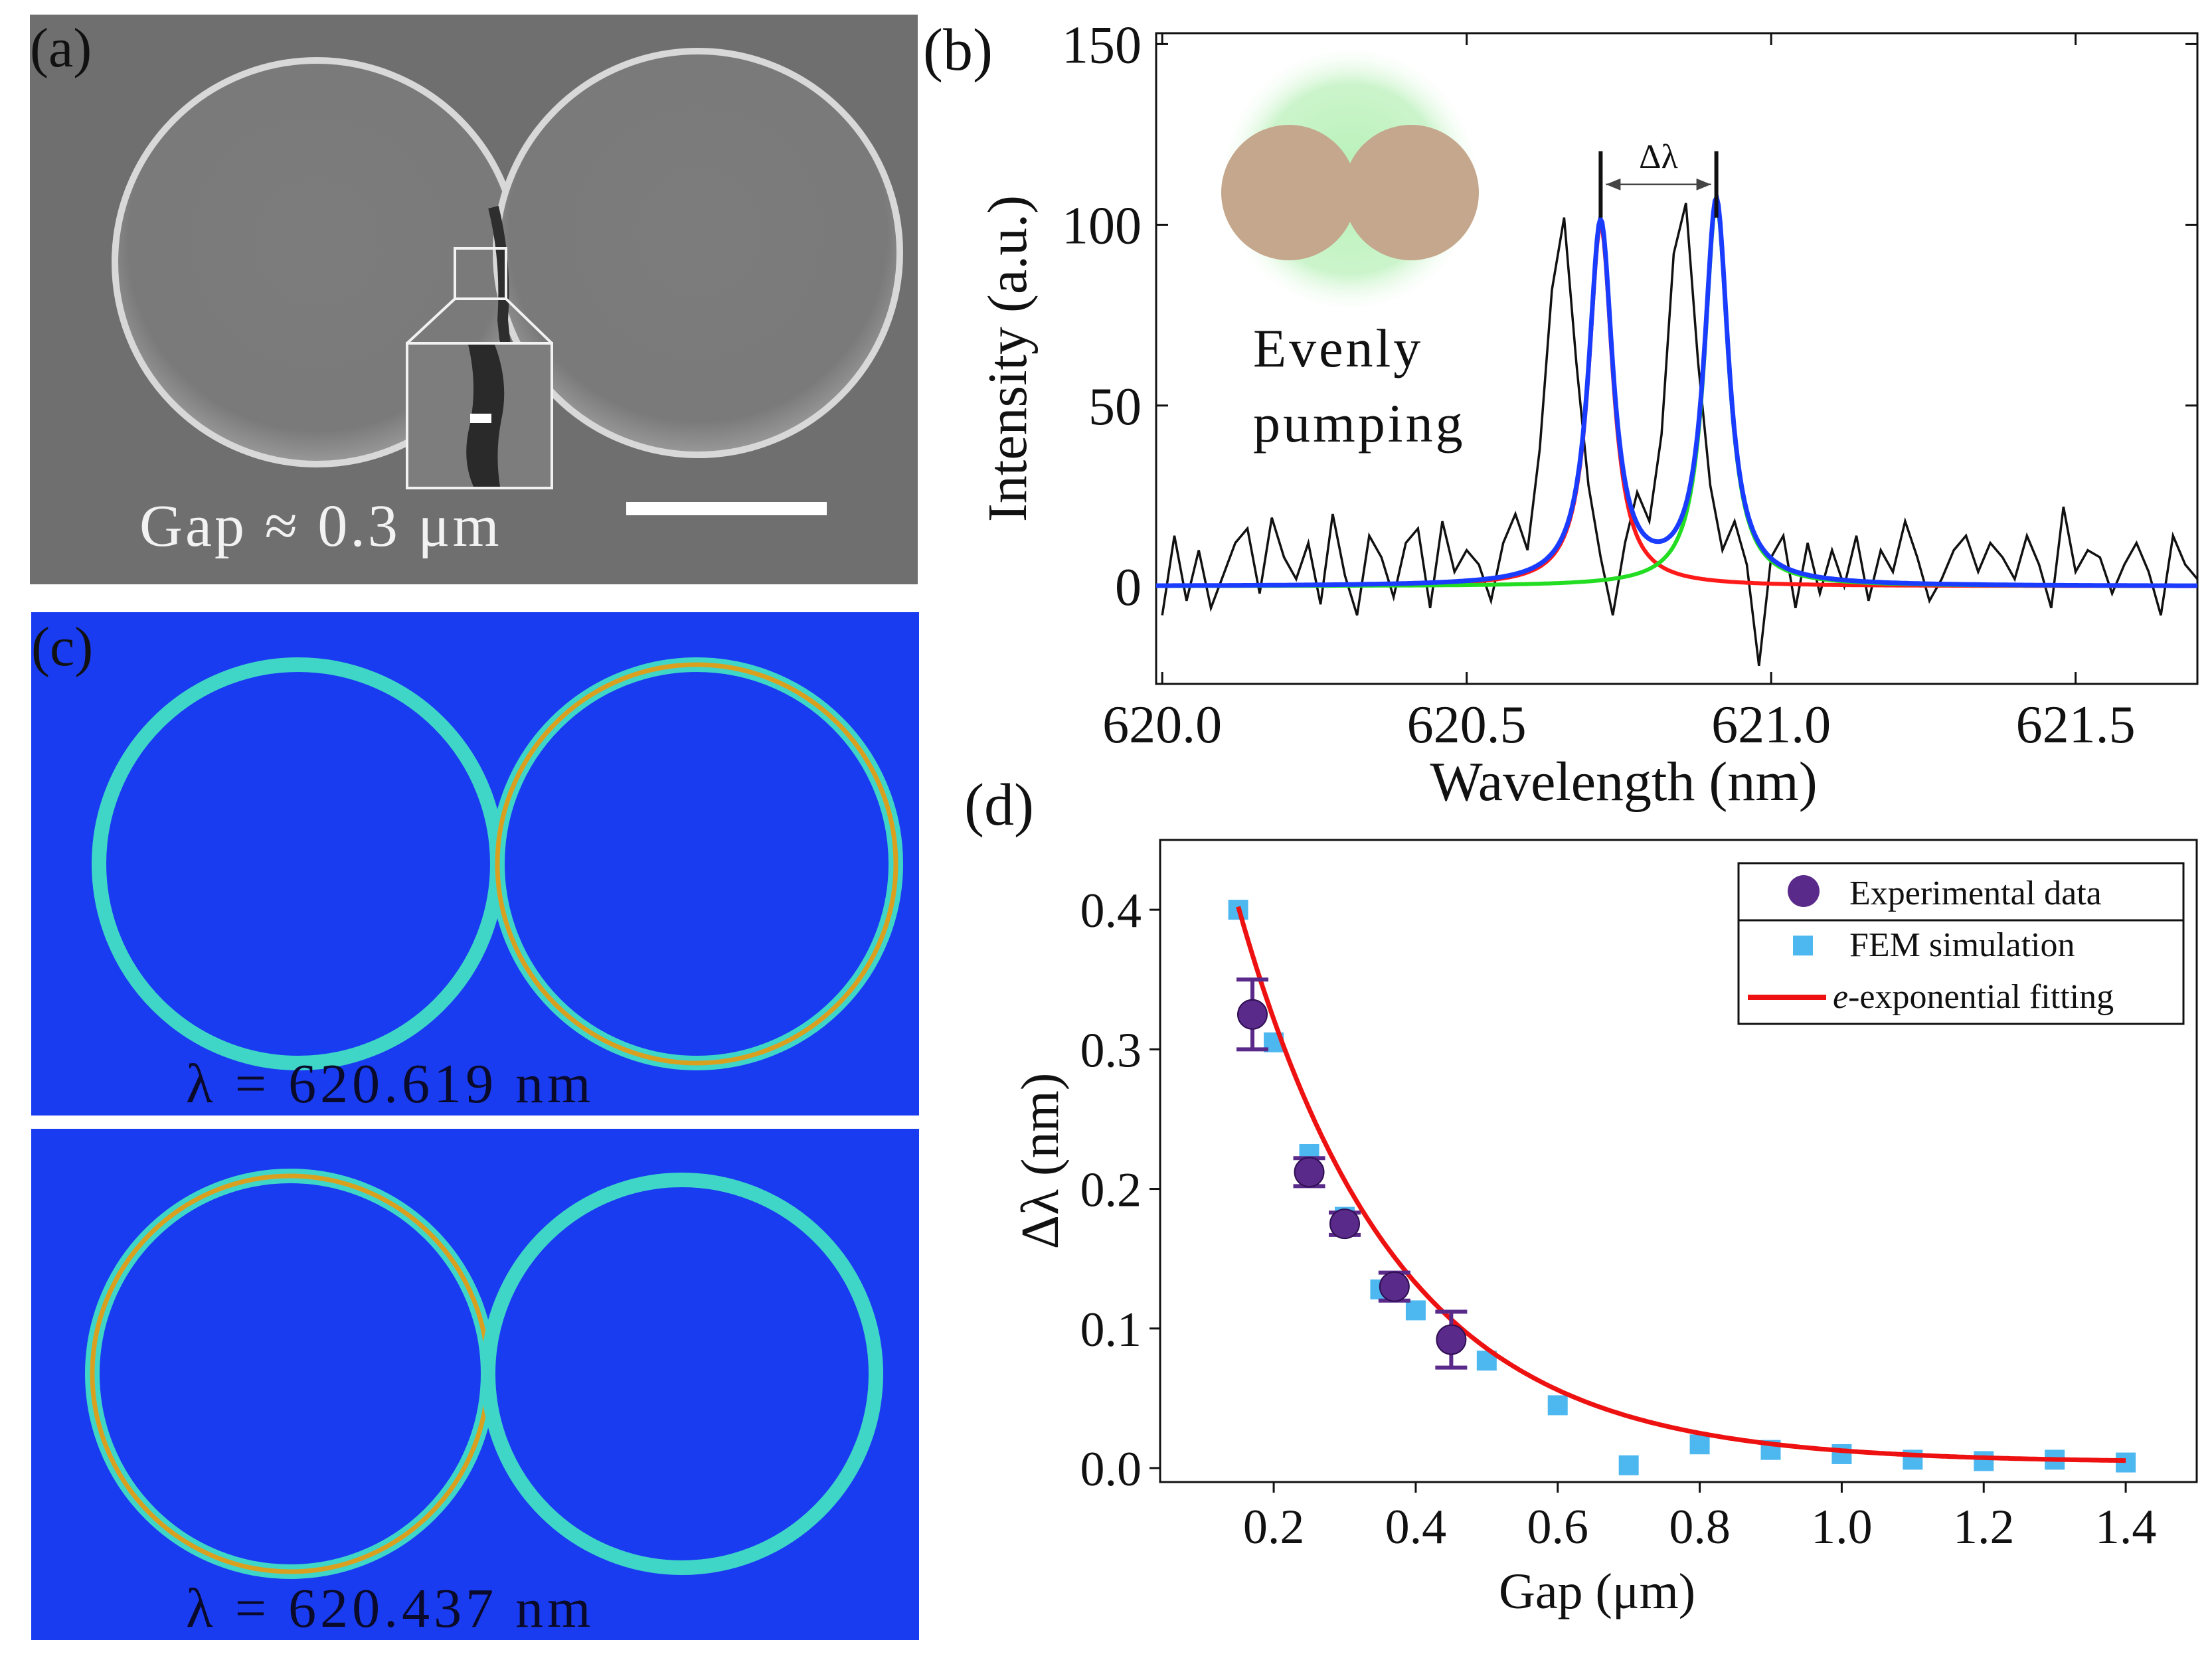  Describe the element at coordinates (1700, 1527) in the screenshot. I see `x-tick-label: 0.8` at that location.